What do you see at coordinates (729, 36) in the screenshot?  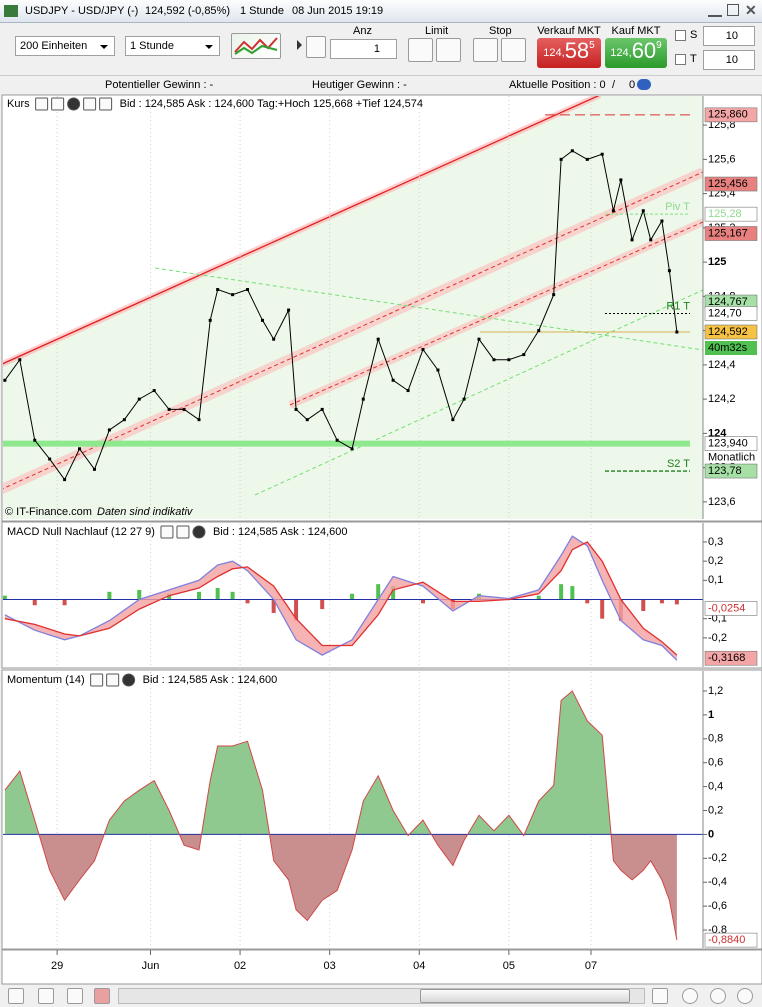 I see `s-input: 10` at bounding box center [729, 36].